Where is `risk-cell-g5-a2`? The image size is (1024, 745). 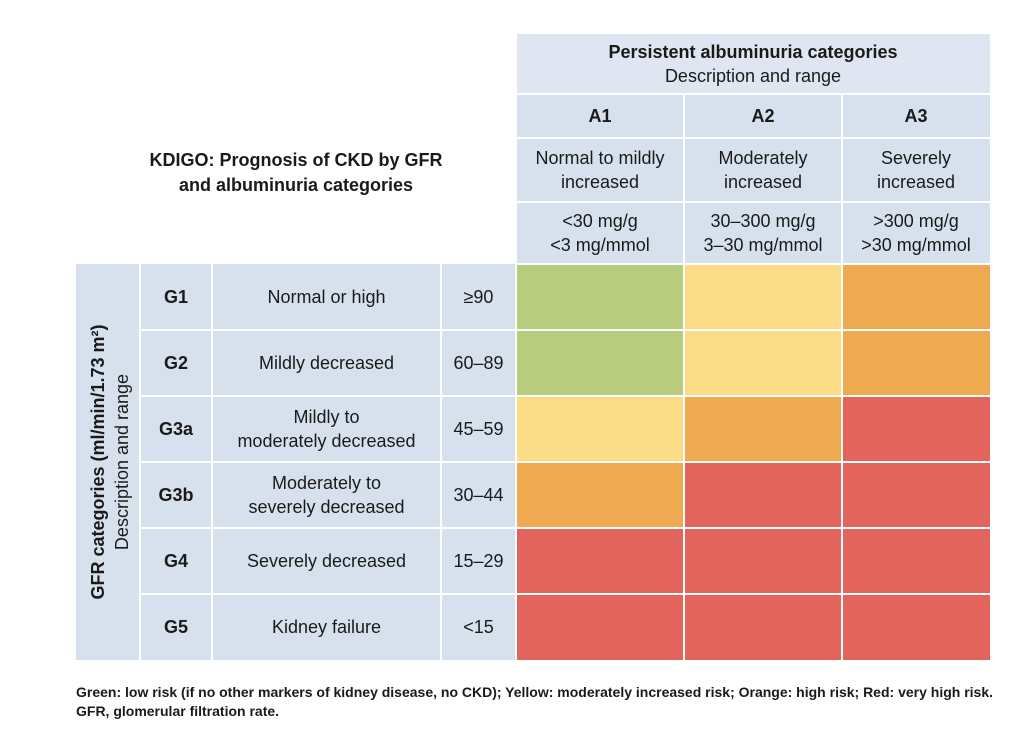 risk-cell-g5-a2 is located at coordinates (763, 627).